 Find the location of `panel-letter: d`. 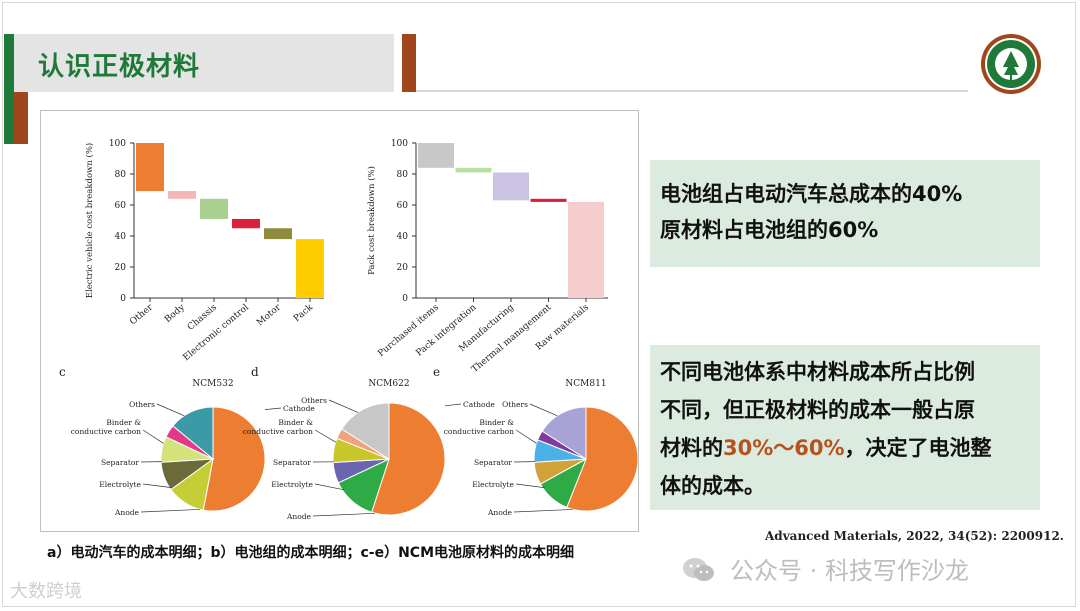

panel-letter: d is located at coordinates (255, 372).